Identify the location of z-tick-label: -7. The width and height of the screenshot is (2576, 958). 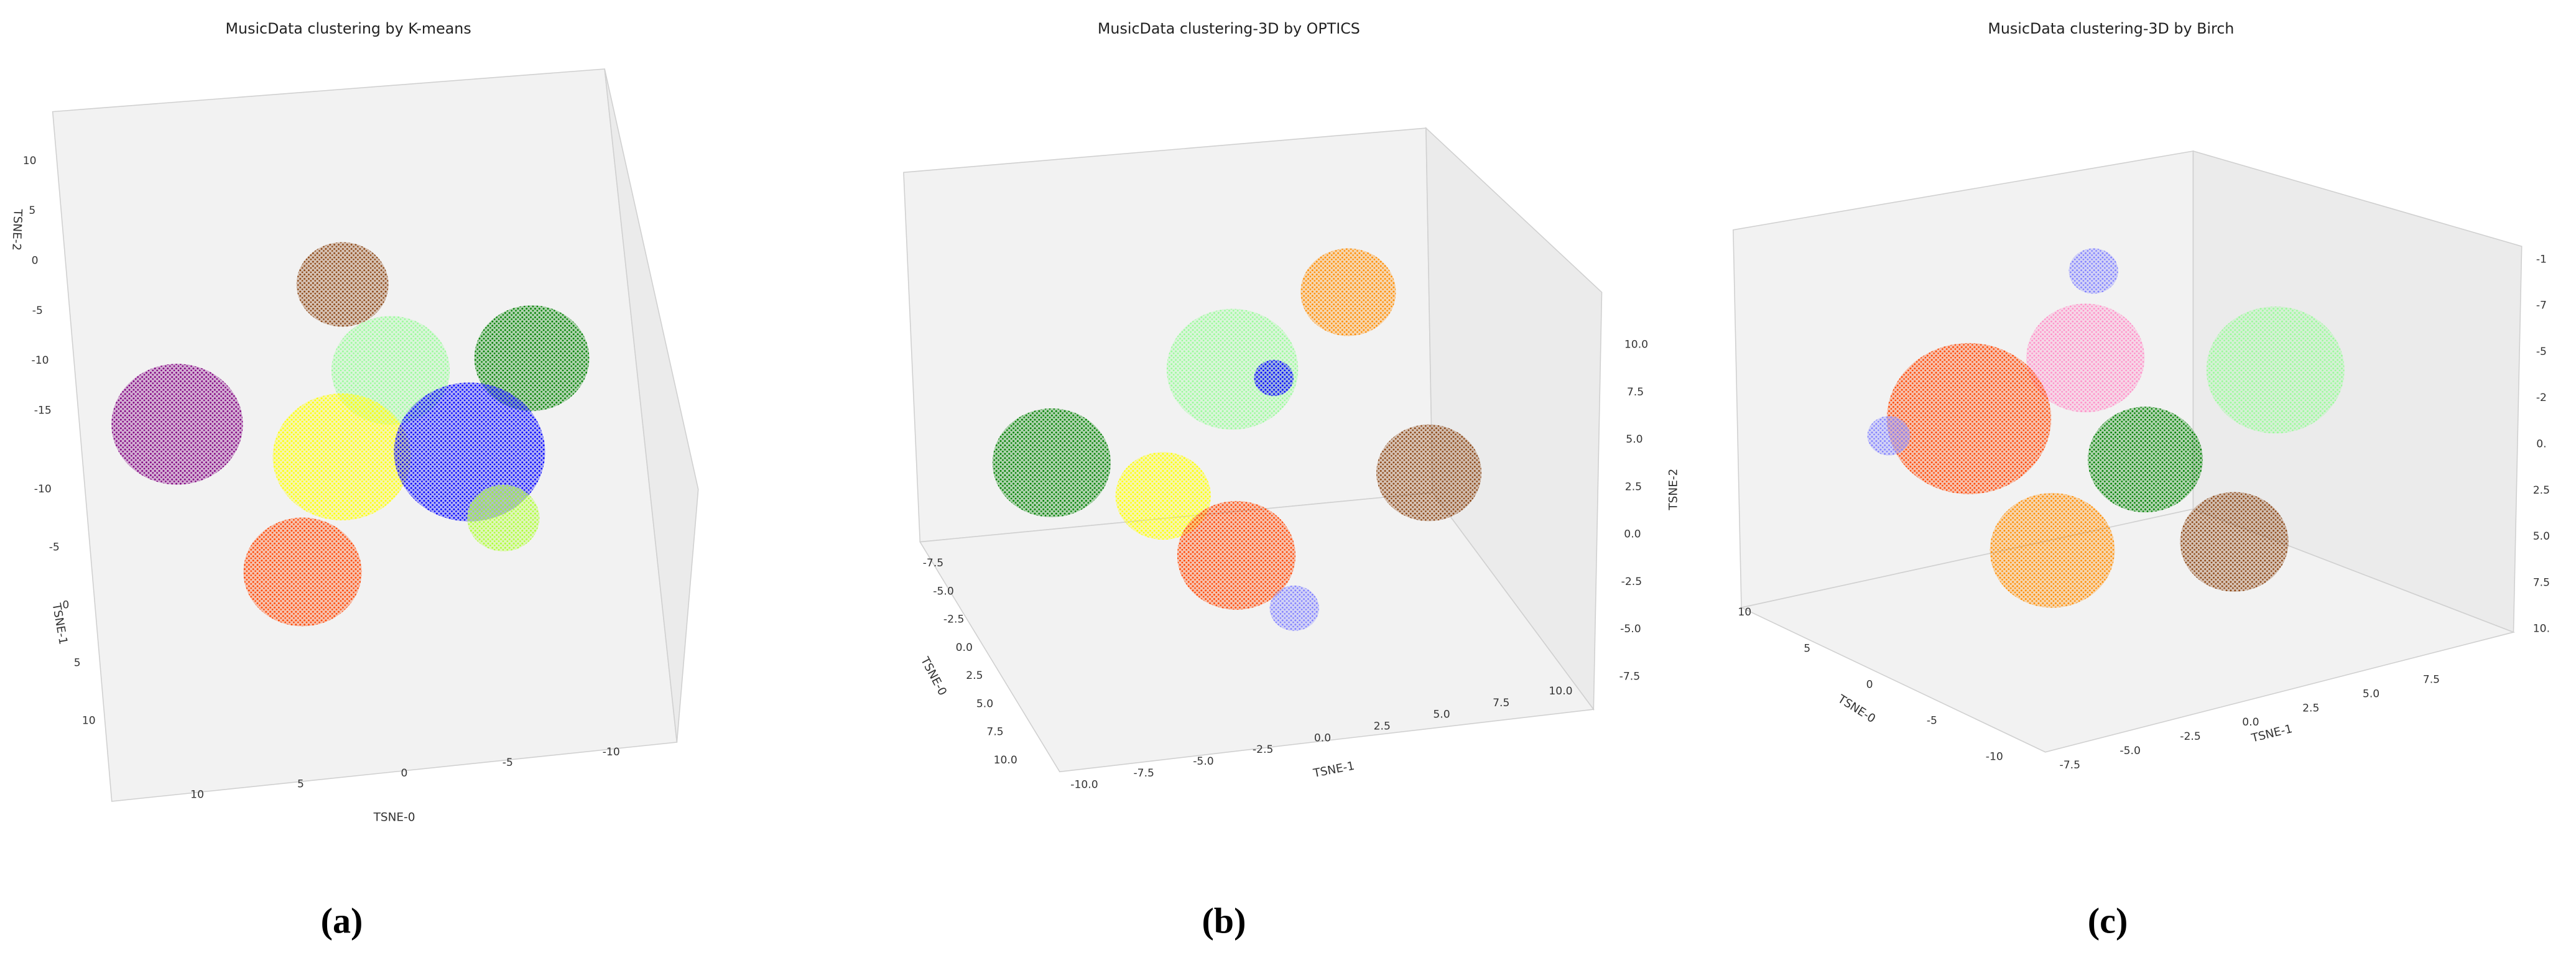
(2542, 306).